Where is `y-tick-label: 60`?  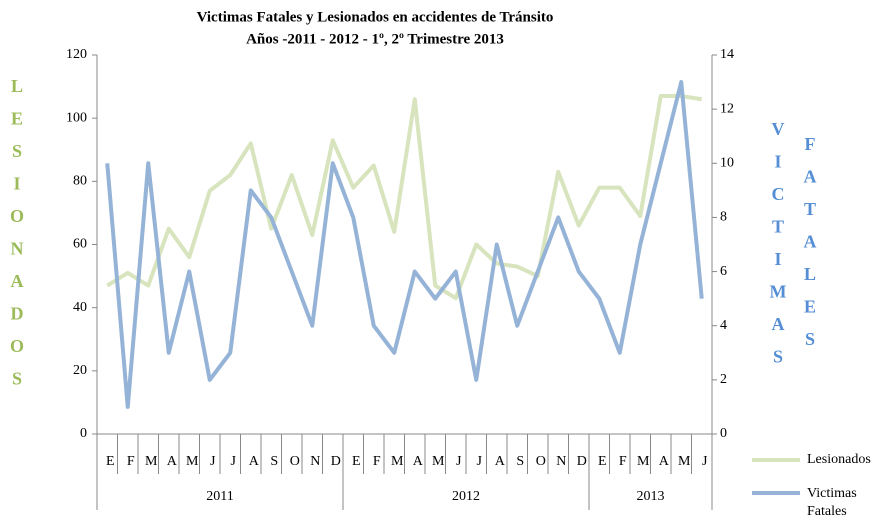 y-tick-label: 60 is located at coordinates (80, 244).